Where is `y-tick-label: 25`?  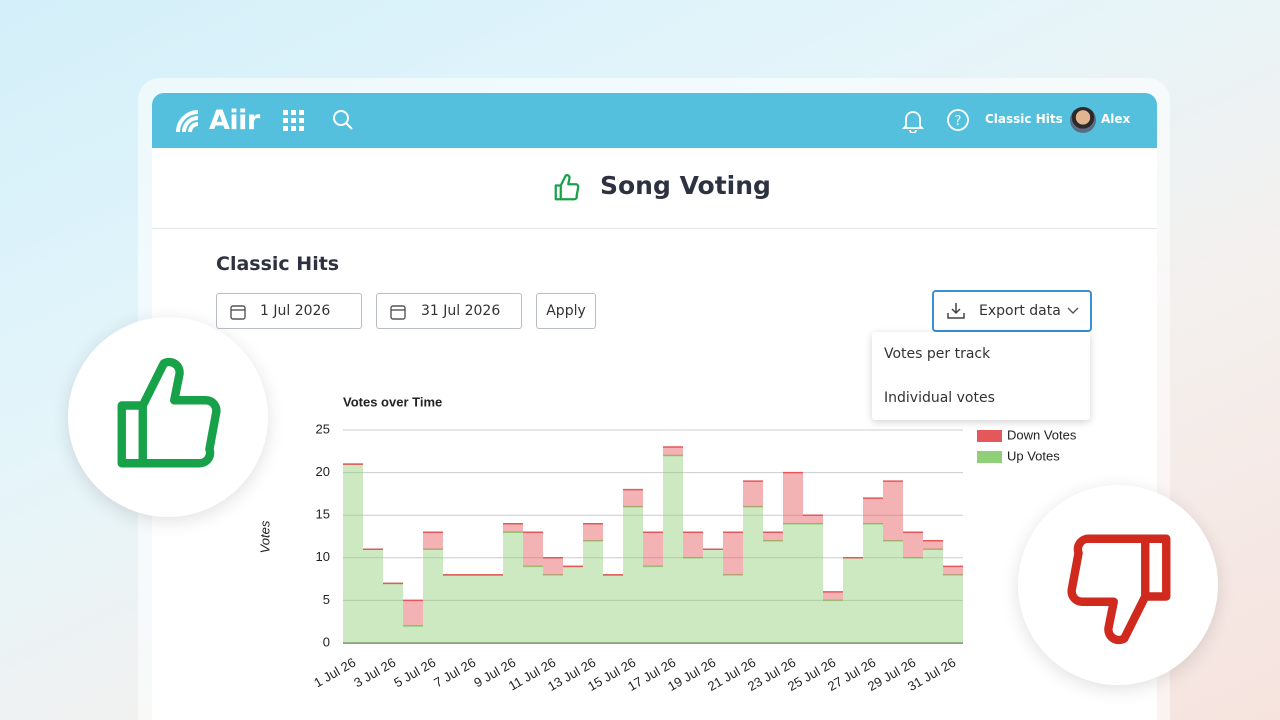 y-tick-label: 25 is located at coordinates (323, 428).